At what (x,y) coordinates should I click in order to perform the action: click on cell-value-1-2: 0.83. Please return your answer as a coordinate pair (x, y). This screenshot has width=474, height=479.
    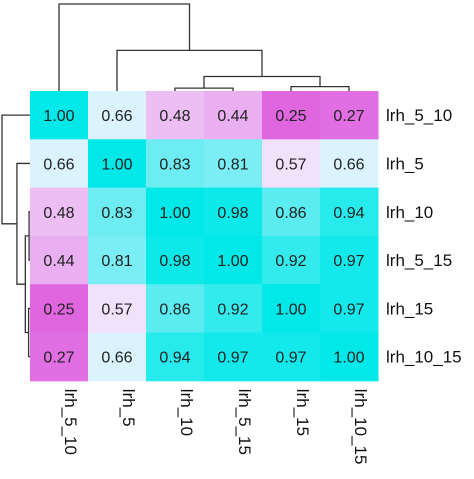
    Looking at the image, I should click on (174, 164).